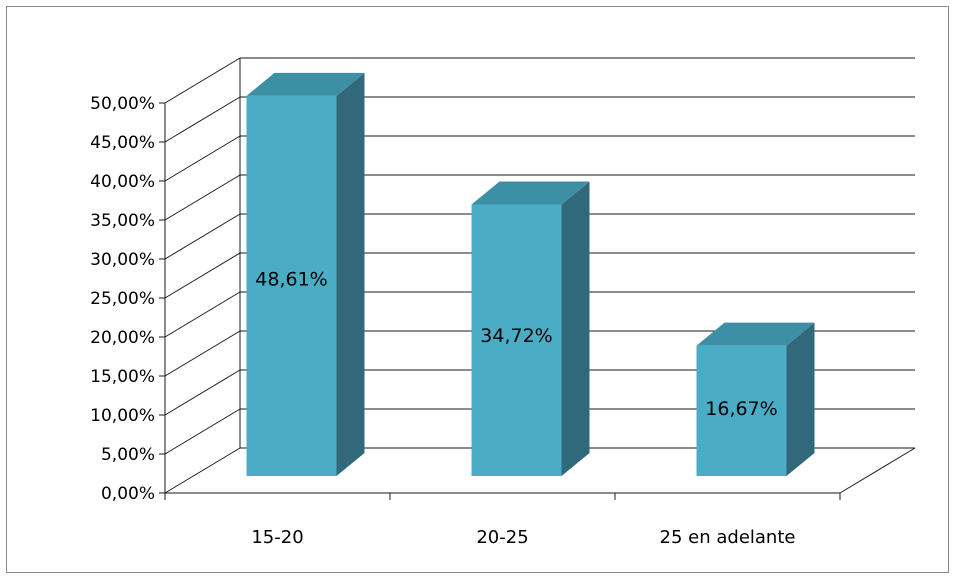 The width and height of the screenshot is (957, 579). Describe the element at coordinates (122, 104) in the screenshot. I see `y-tick-label: 50,00%` at that location.